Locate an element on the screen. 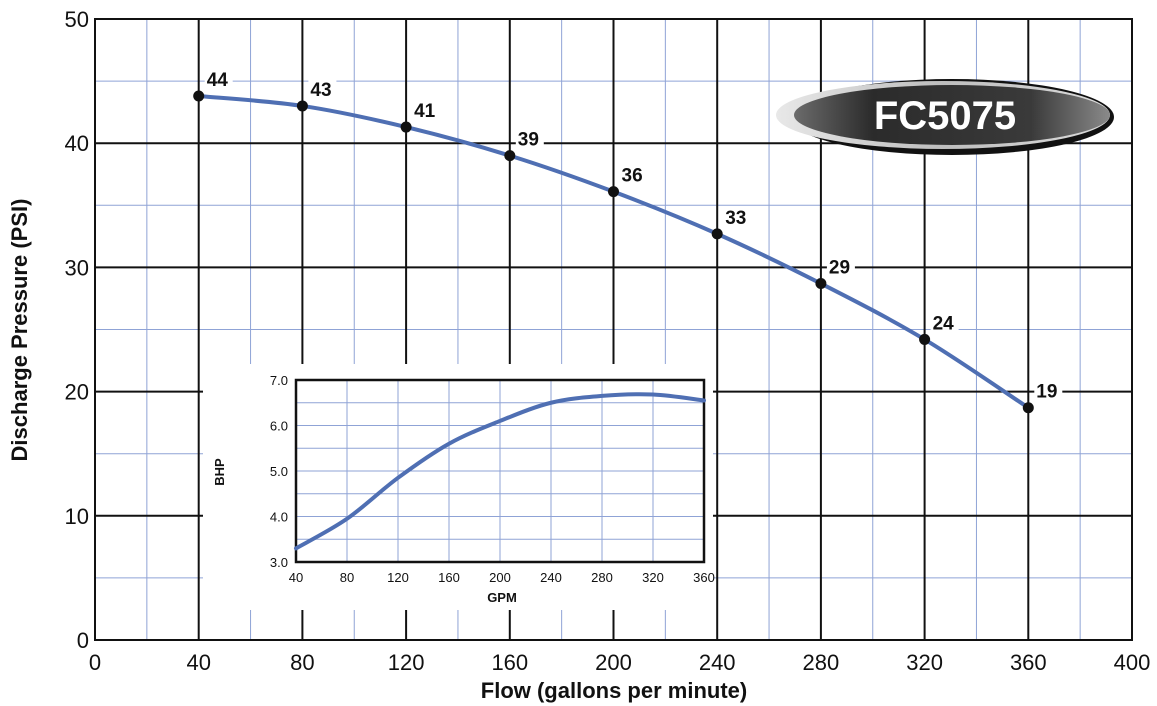  inset-y-tick-label: 3.0 is located at coordinates (279, 562).